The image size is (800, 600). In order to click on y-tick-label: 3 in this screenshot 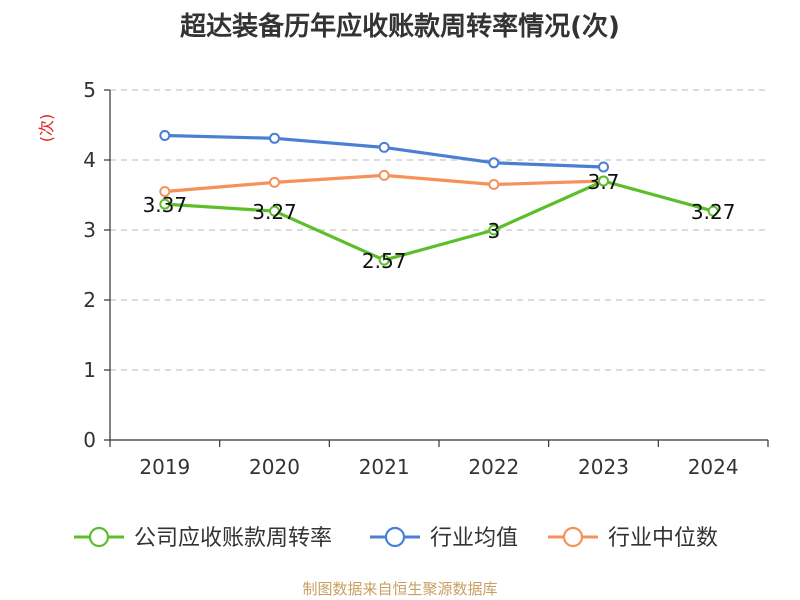, I will do `click(89, 230)`.